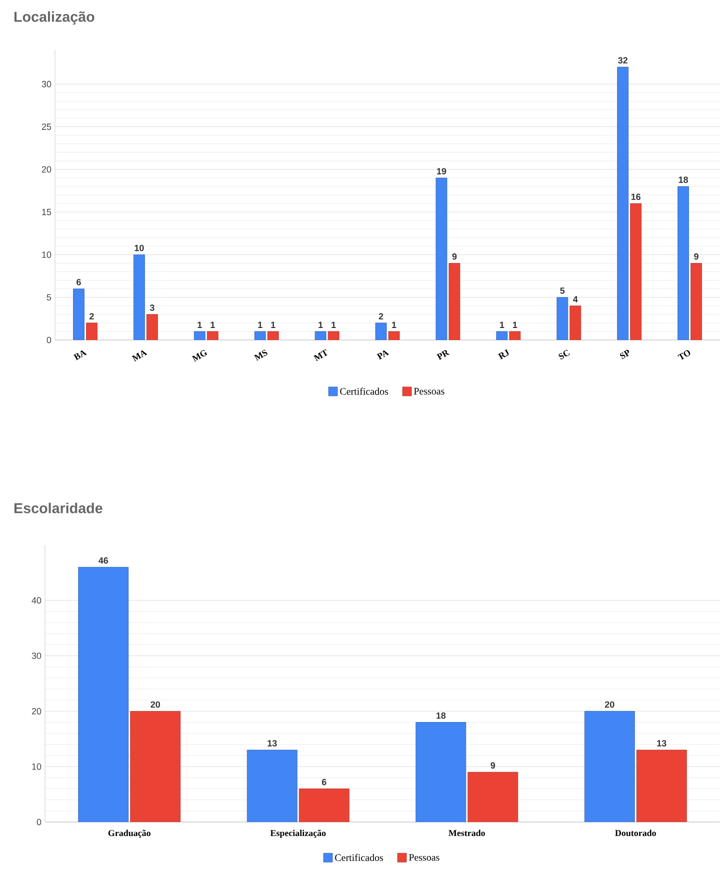 The image size is (728, 892). I want to click on data-label: 4, so click(575, 299).